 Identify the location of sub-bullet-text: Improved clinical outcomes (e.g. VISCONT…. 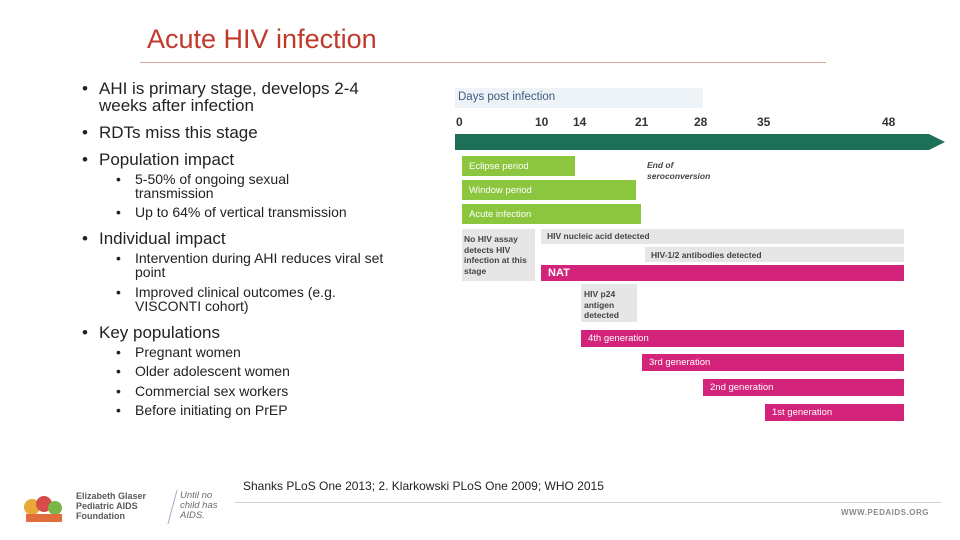
(235, 299).